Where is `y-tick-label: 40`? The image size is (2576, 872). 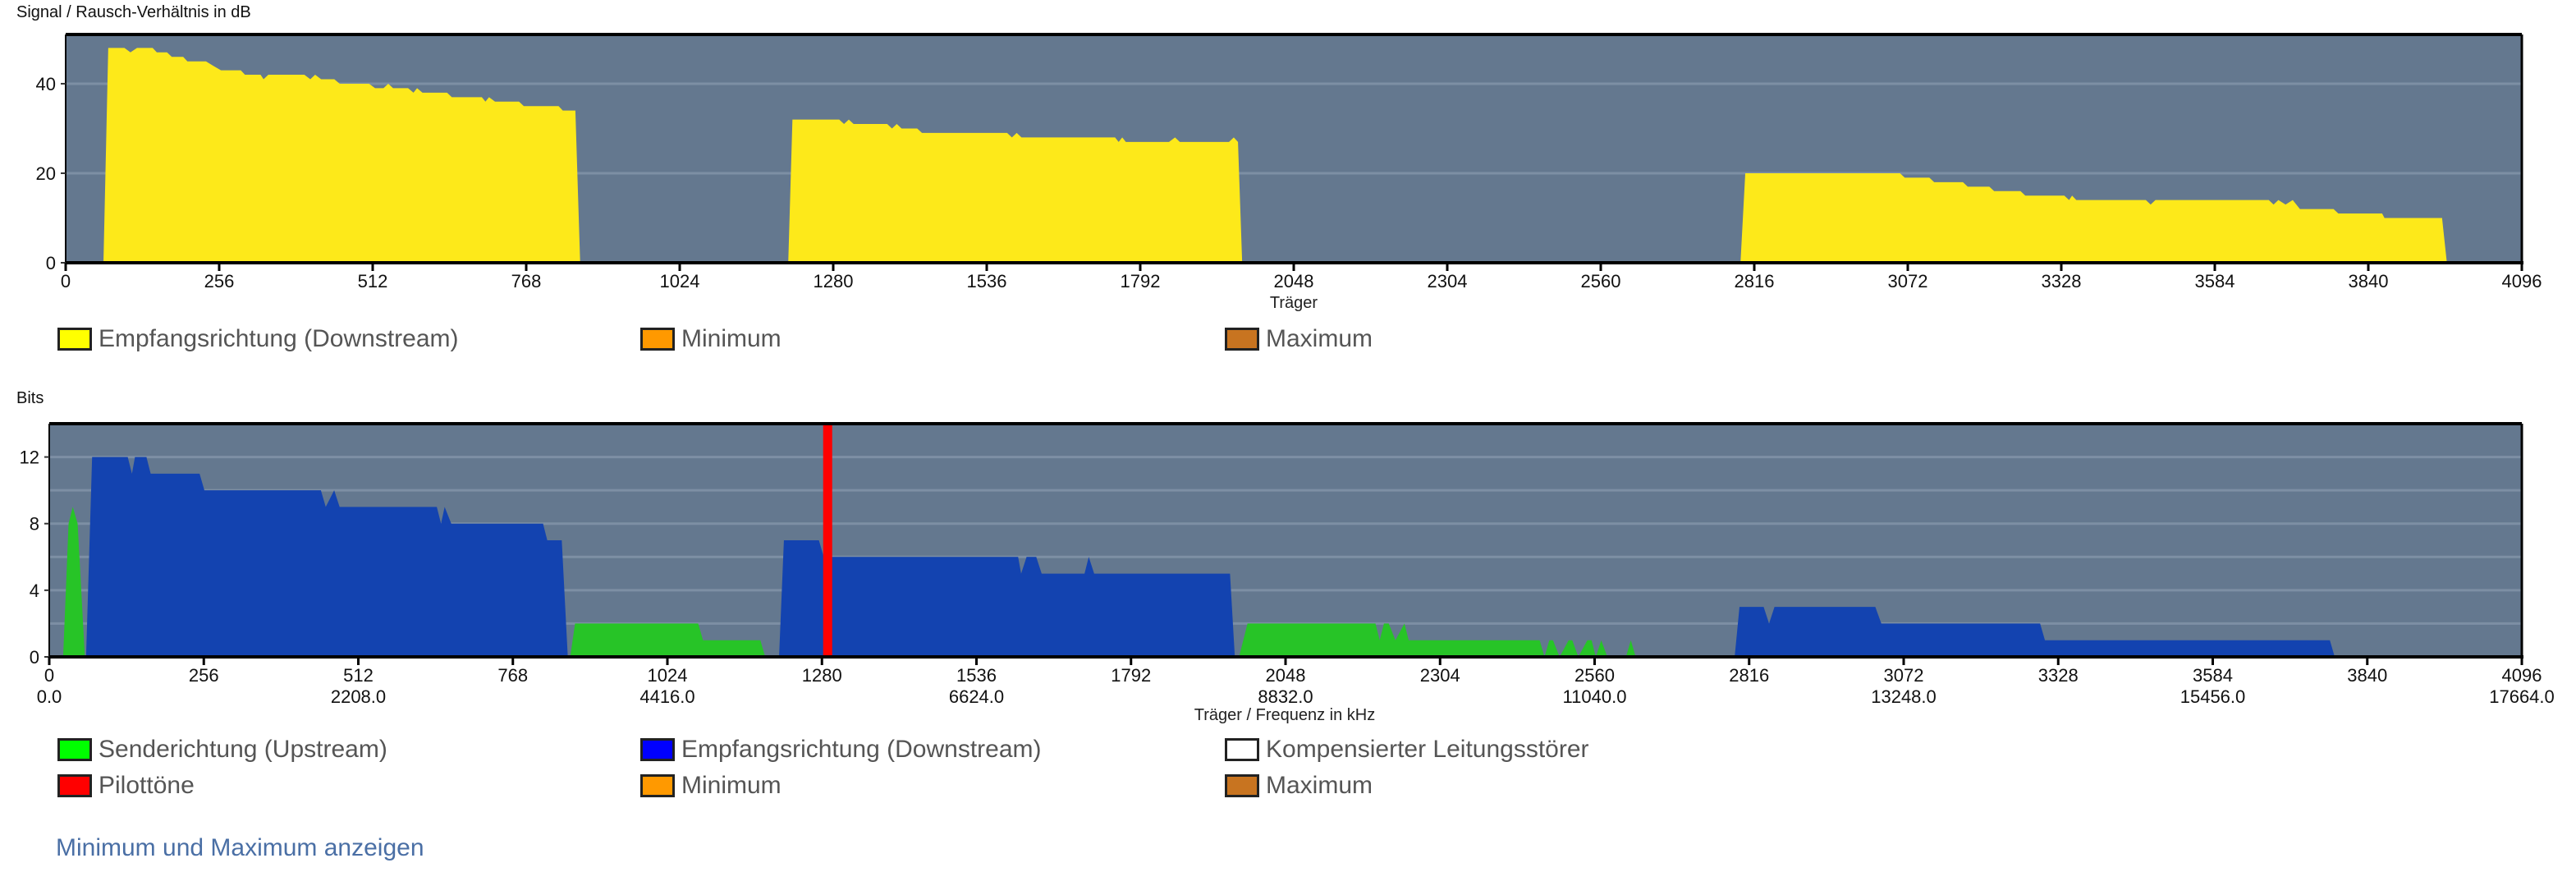 y-tick-label: 40 is located at coordinates (46, 84).